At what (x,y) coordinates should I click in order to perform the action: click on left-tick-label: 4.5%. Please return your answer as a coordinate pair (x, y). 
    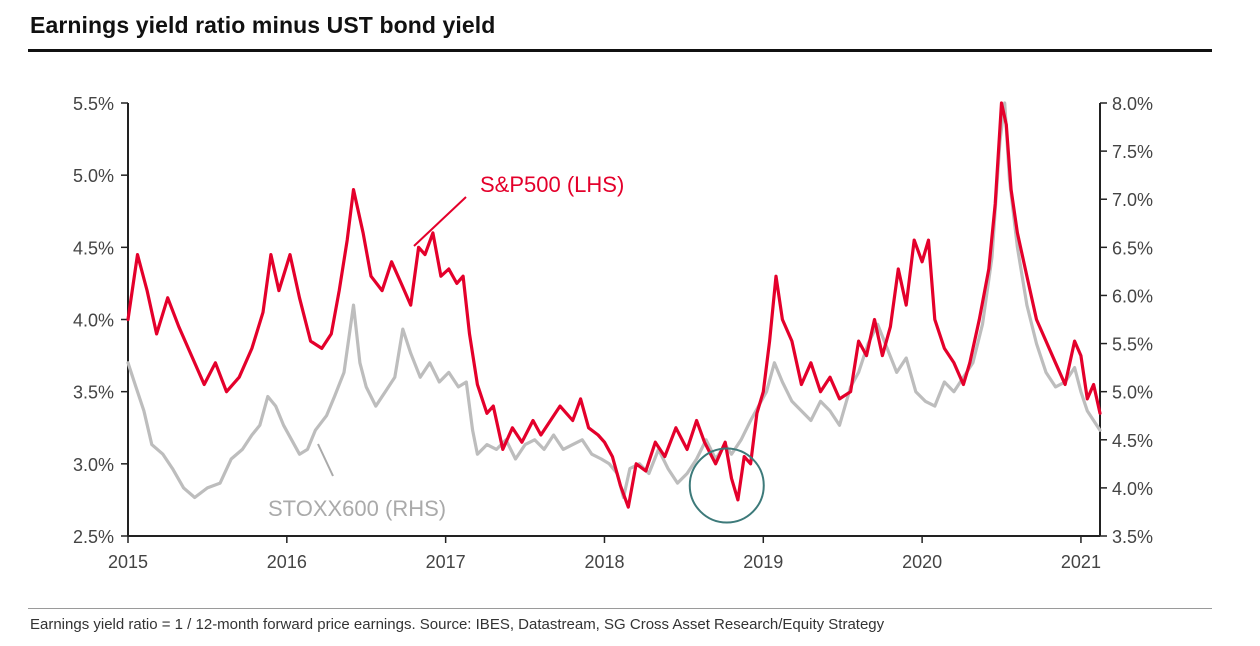
    Looking at the image, I should click on (93, 248).